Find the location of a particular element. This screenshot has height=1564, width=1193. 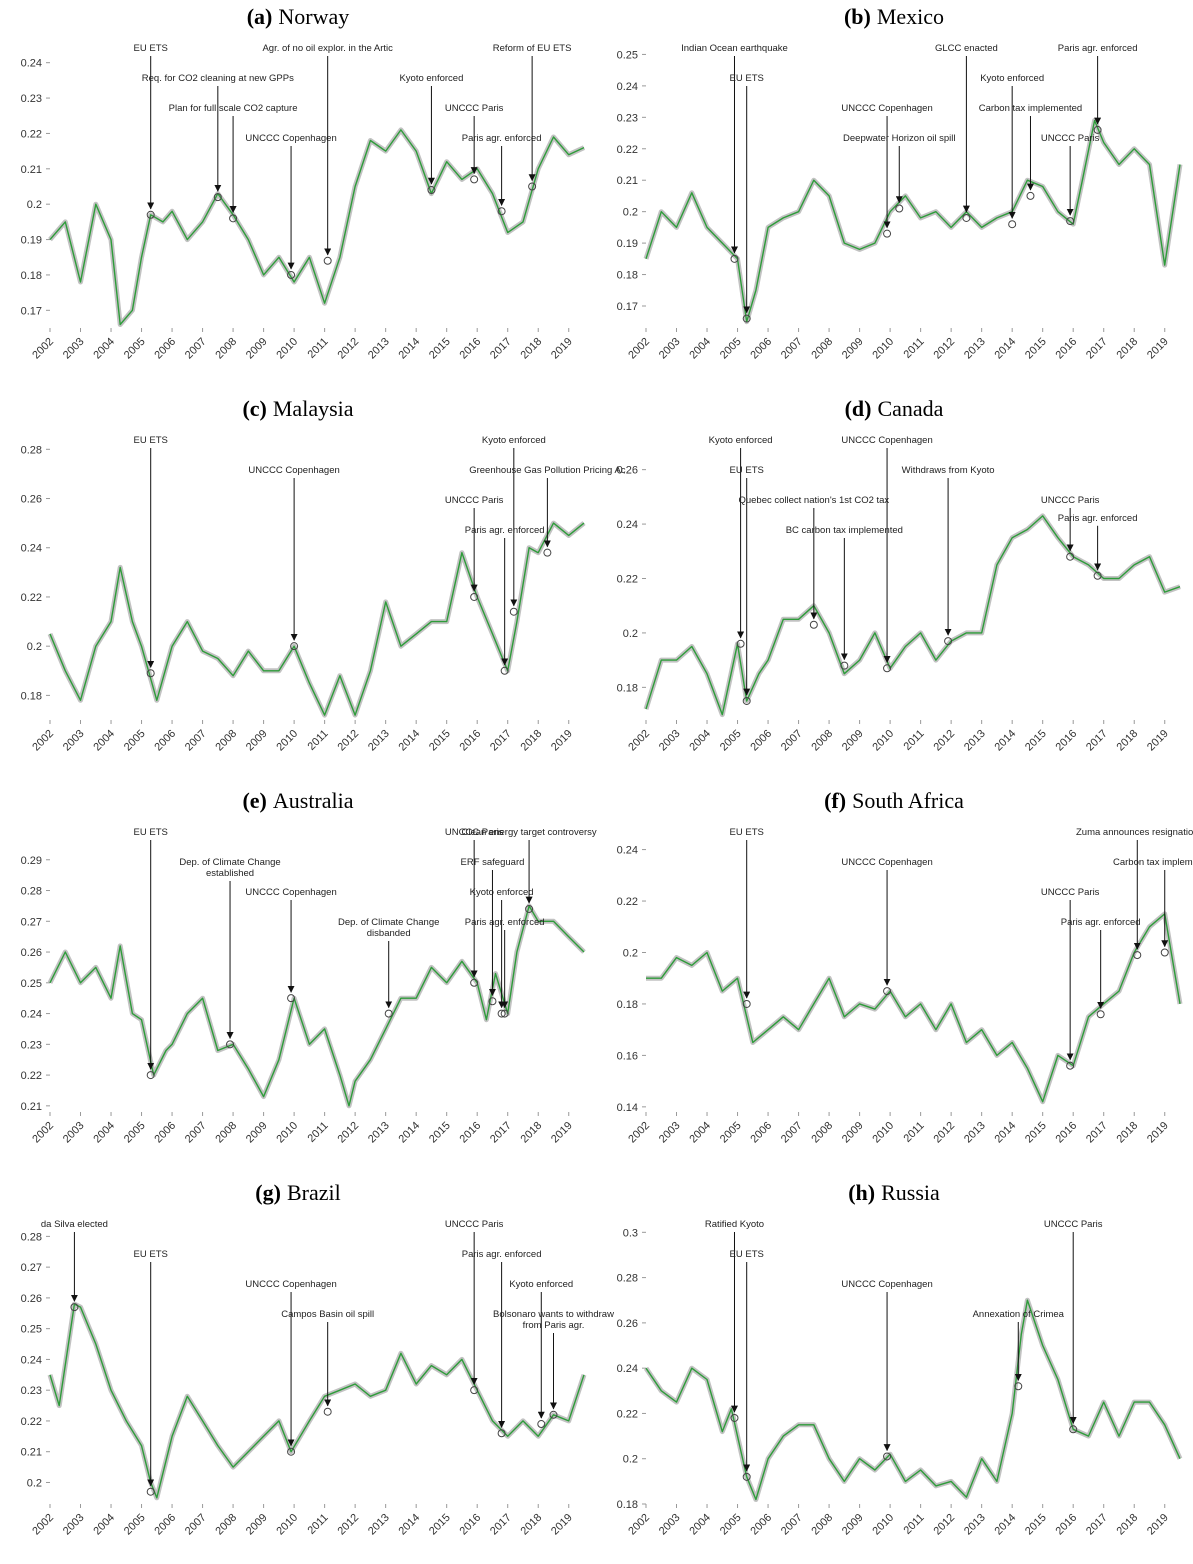

y-tick-label: 0.26 is located at coordinates (627, 471).